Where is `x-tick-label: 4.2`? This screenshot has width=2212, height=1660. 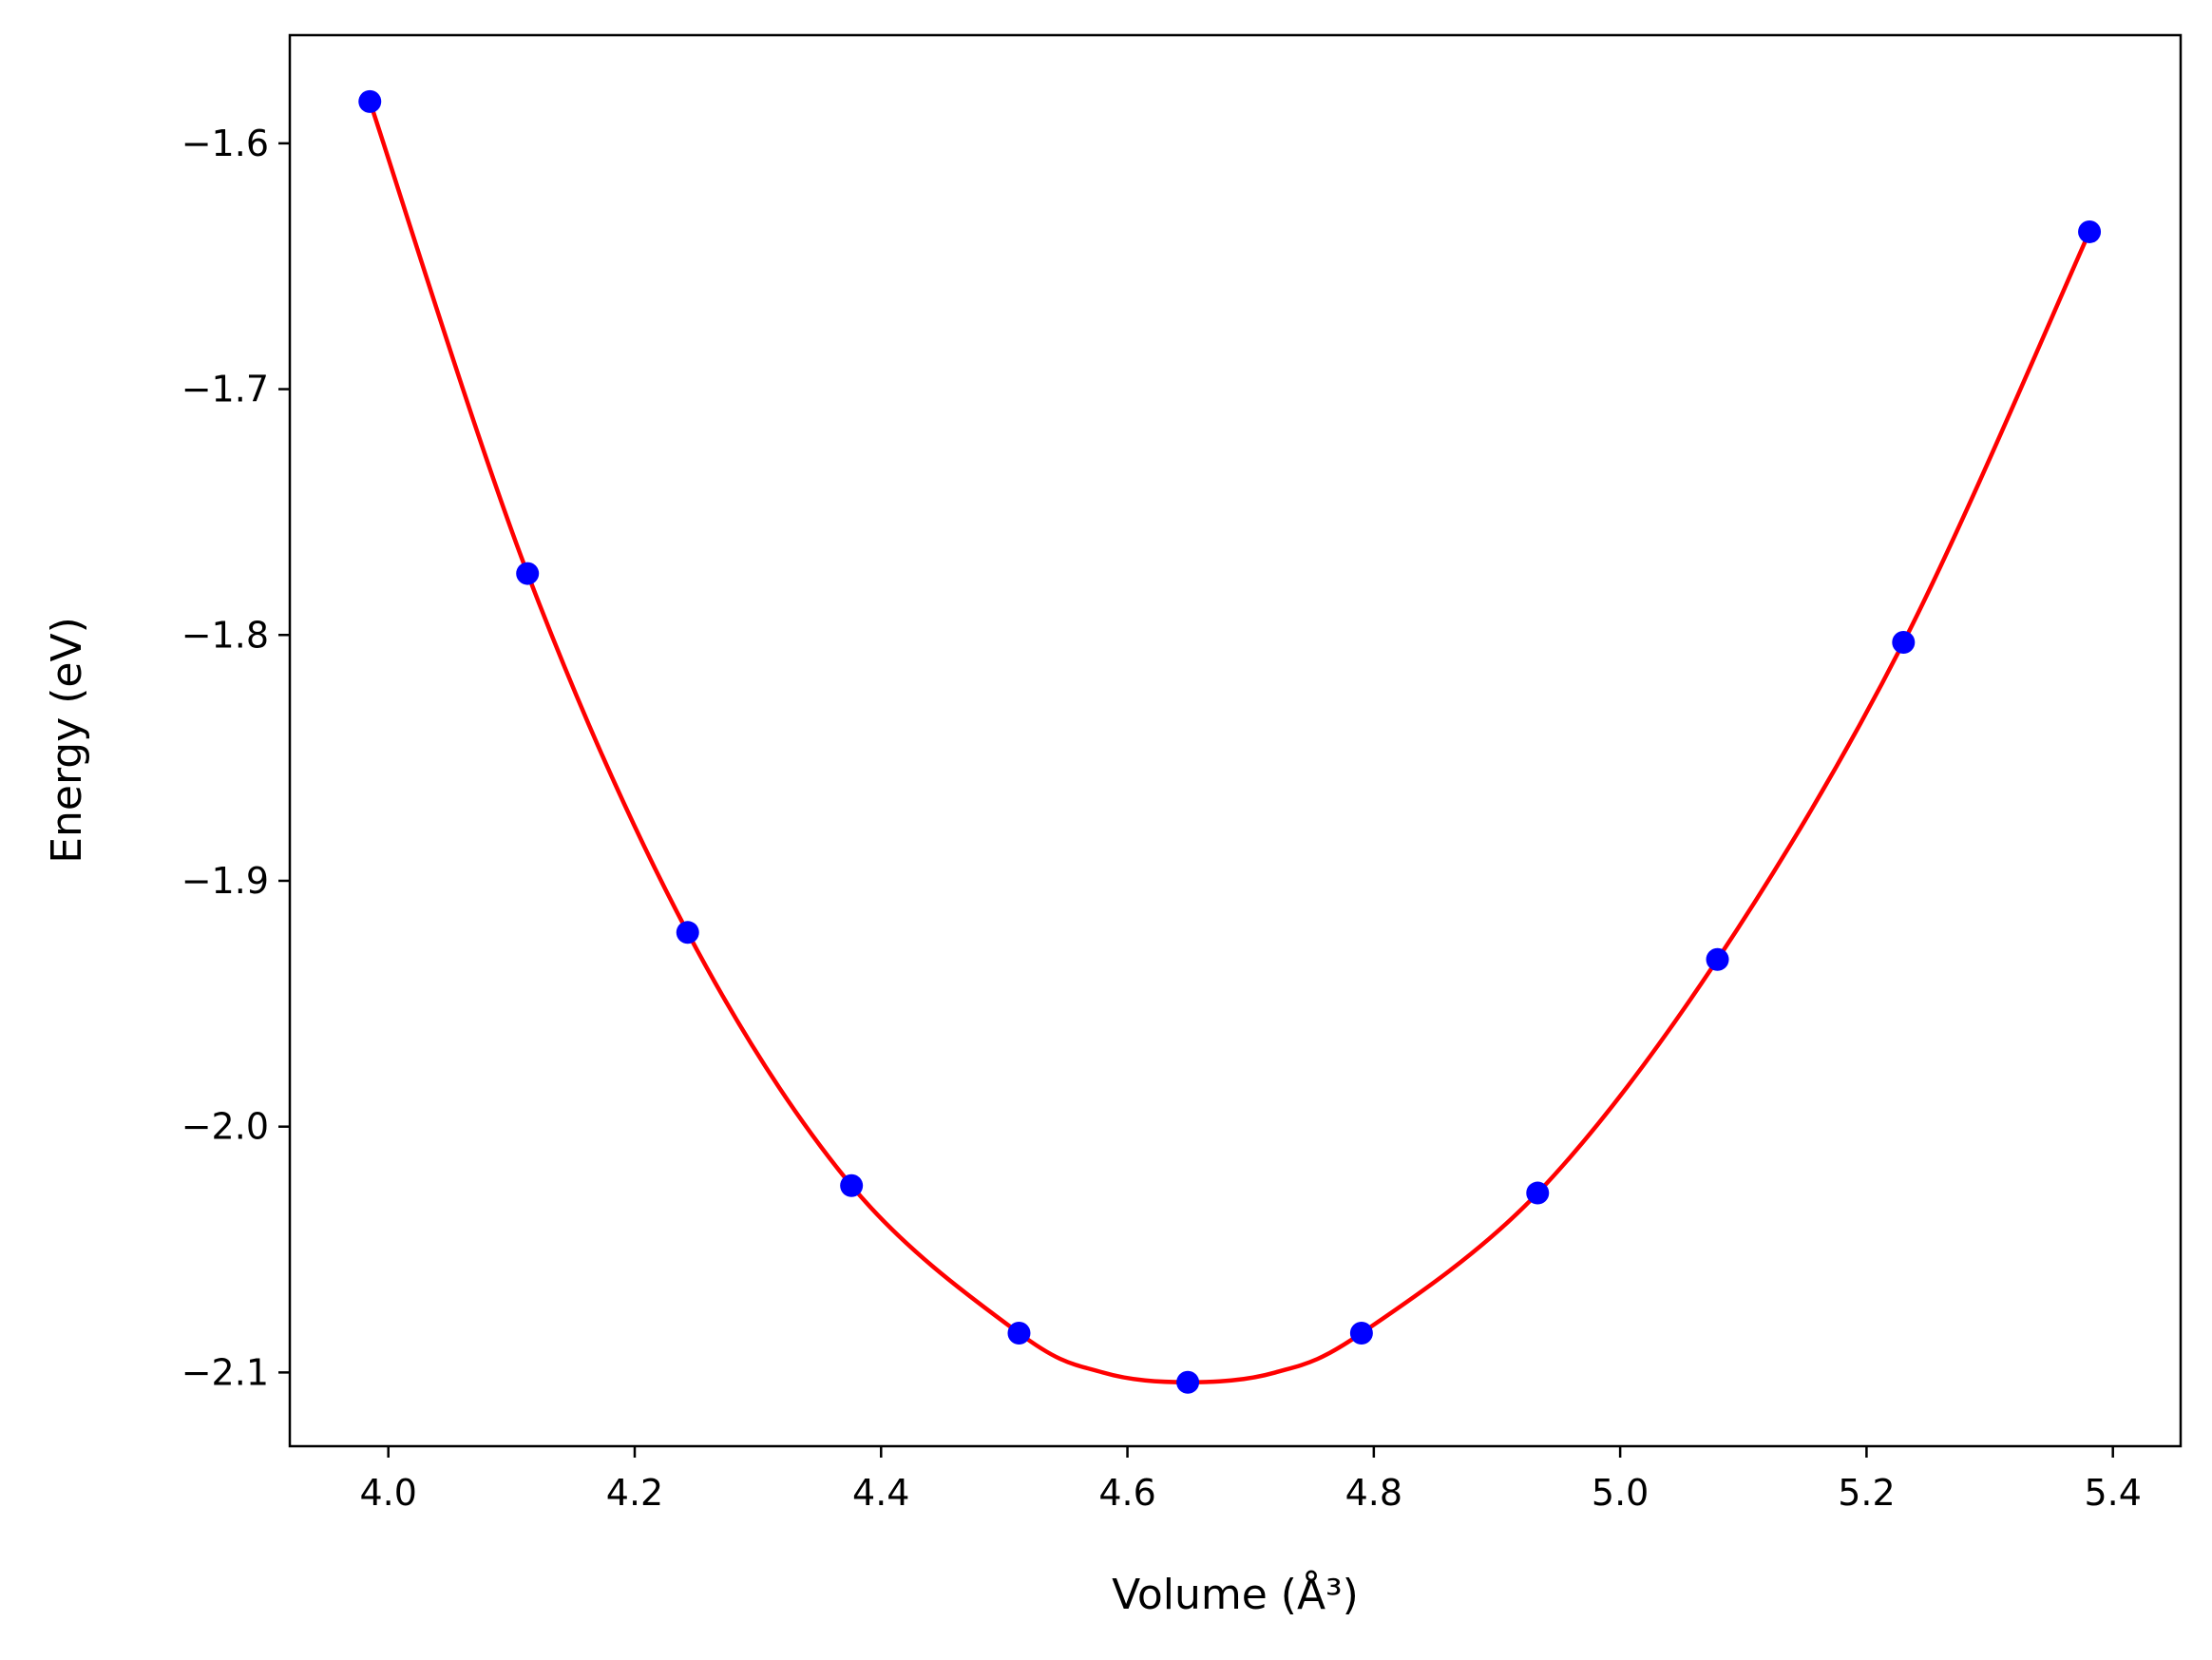
x-tick-label: 4.2 is located at coordinates (634, 1493).